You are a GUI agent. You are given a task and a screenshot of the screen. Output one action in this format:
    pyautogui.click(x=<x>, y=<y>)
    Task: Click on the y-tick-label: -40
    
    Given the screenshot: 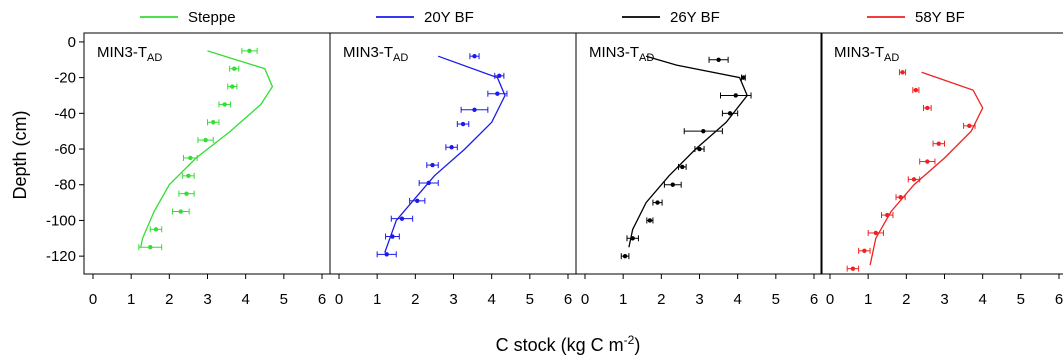 What is the action you would take?
    pyautogui.click(x=65, y=113)
    